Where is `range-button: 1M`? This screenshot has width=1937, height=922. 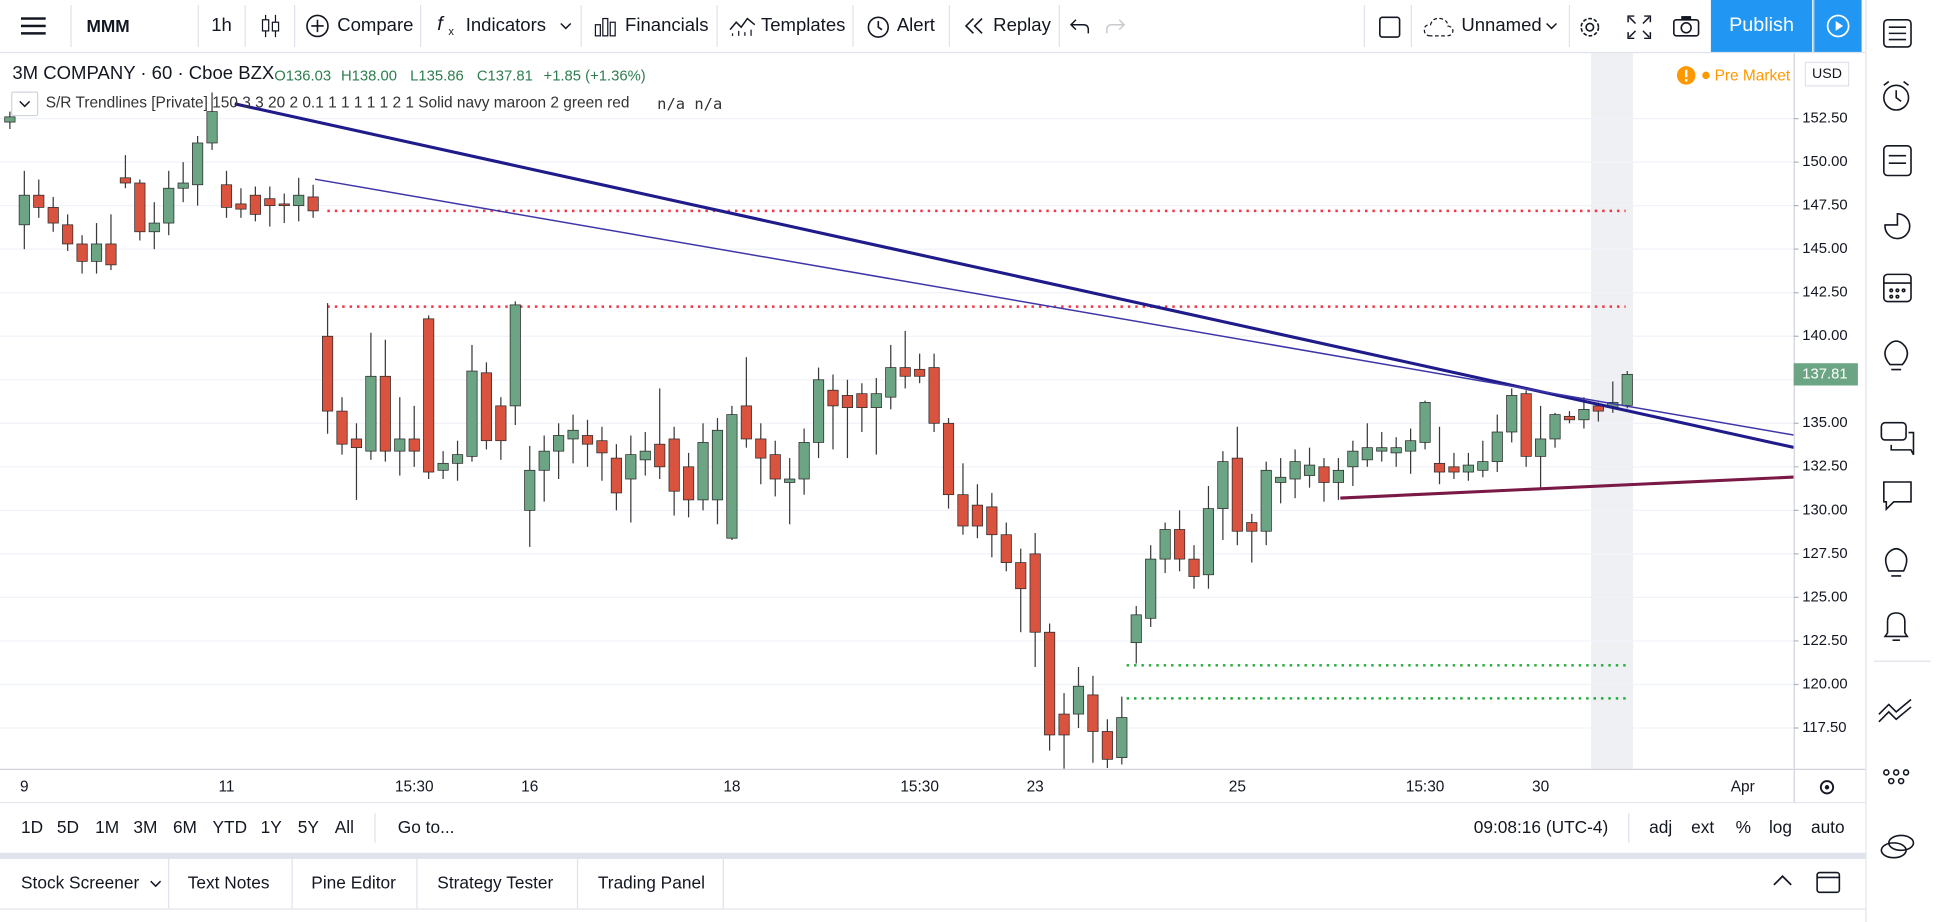 range-button: 1M is located at coordinates (107, 826).